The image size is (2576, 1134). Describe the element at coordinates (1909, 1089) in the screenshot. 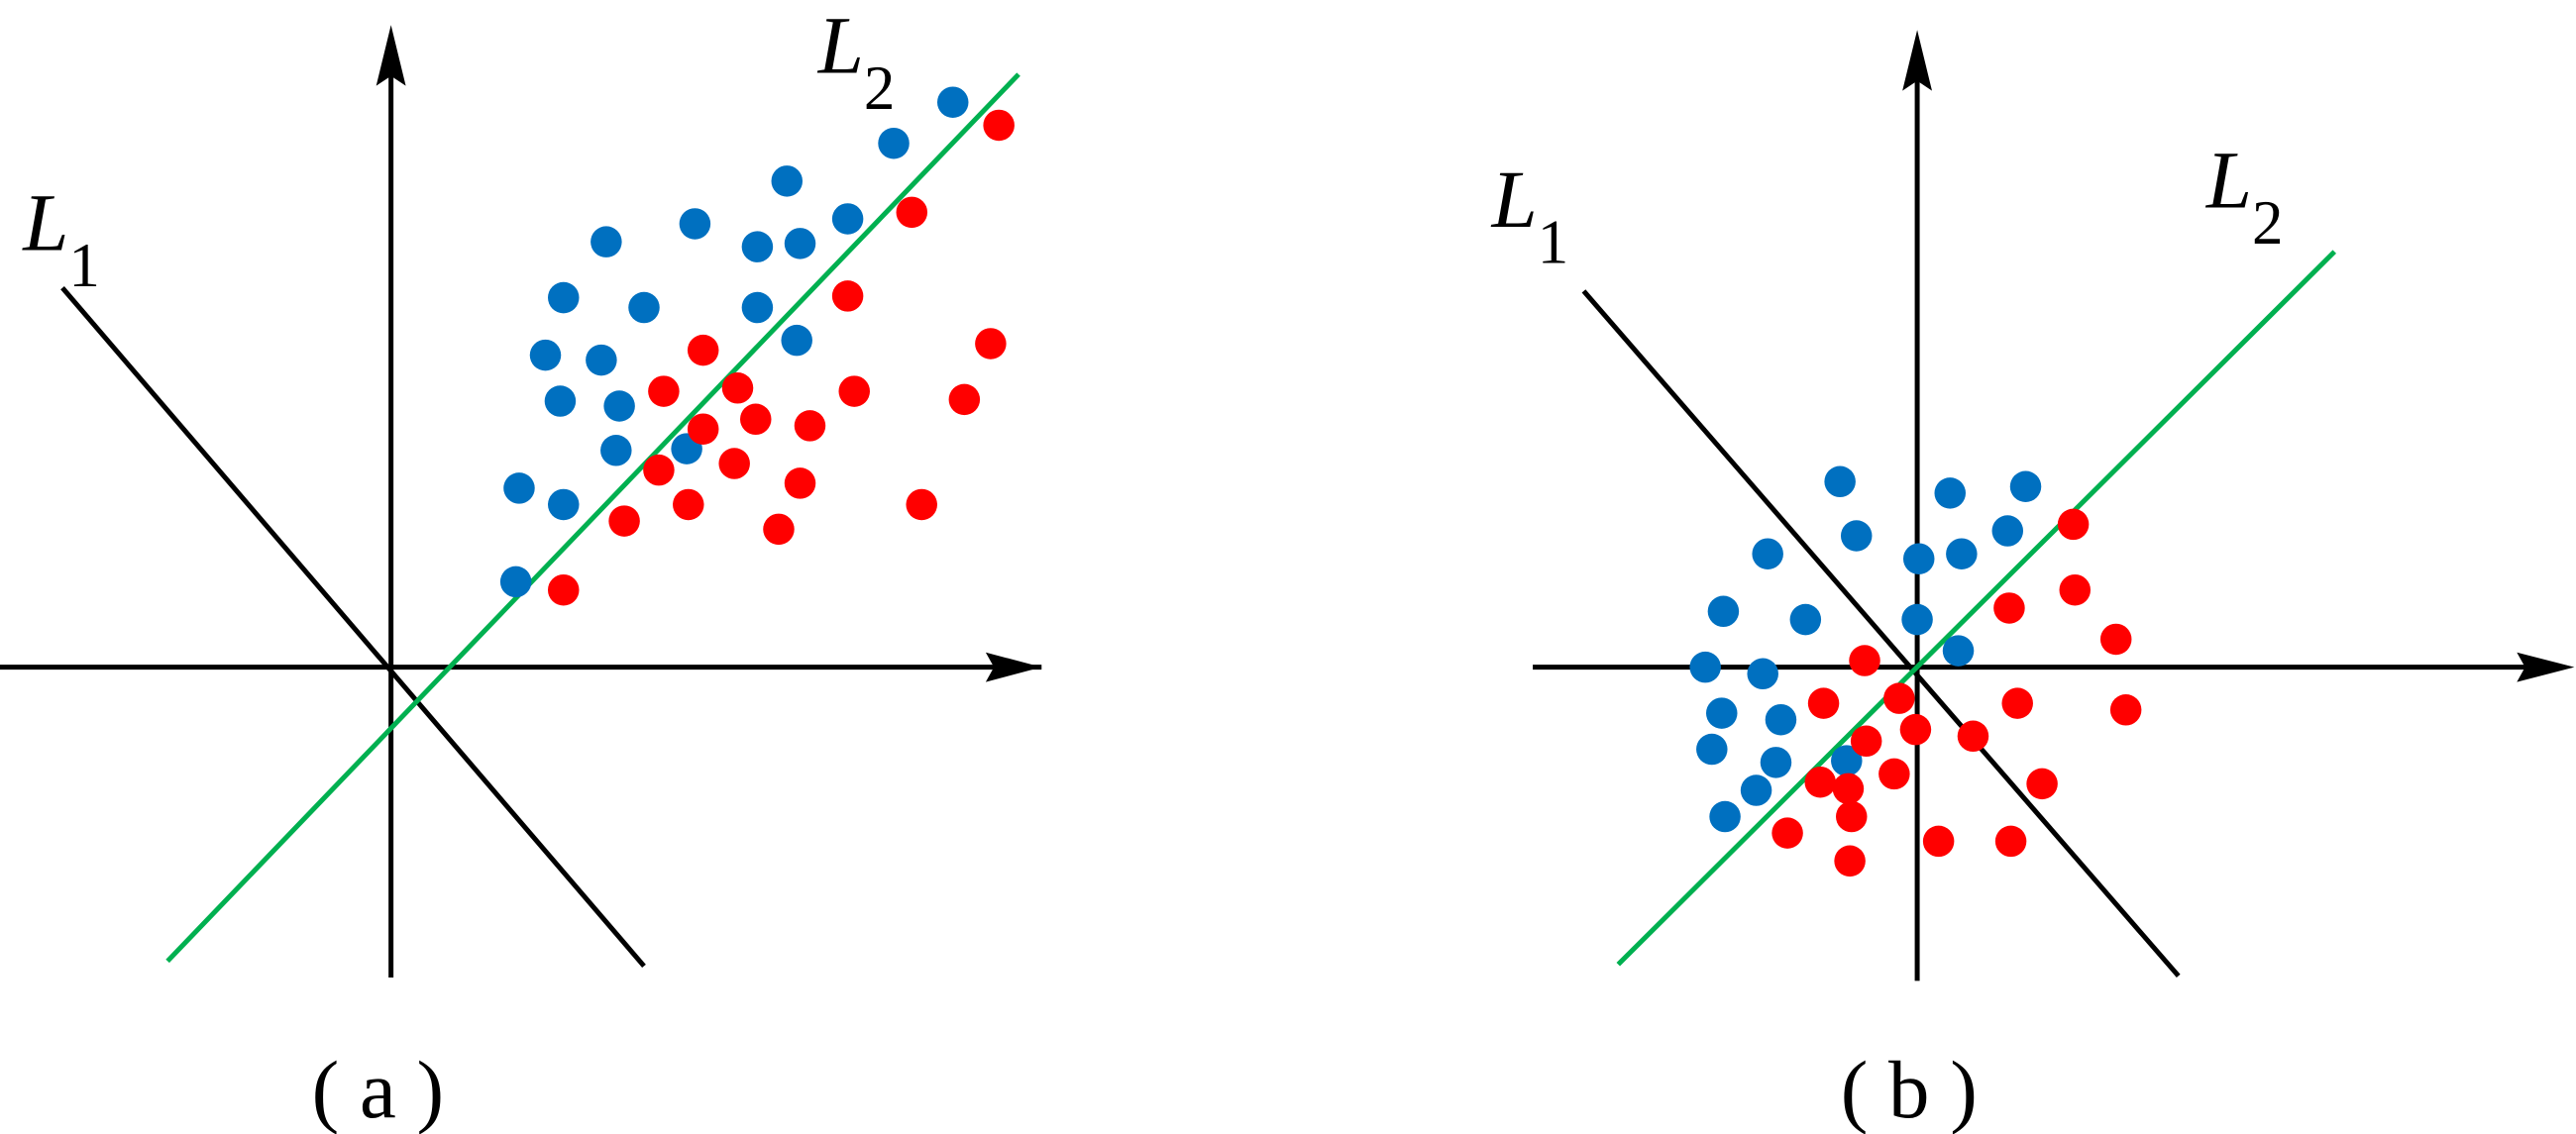

I see `caption-b: ( b )` at that location.